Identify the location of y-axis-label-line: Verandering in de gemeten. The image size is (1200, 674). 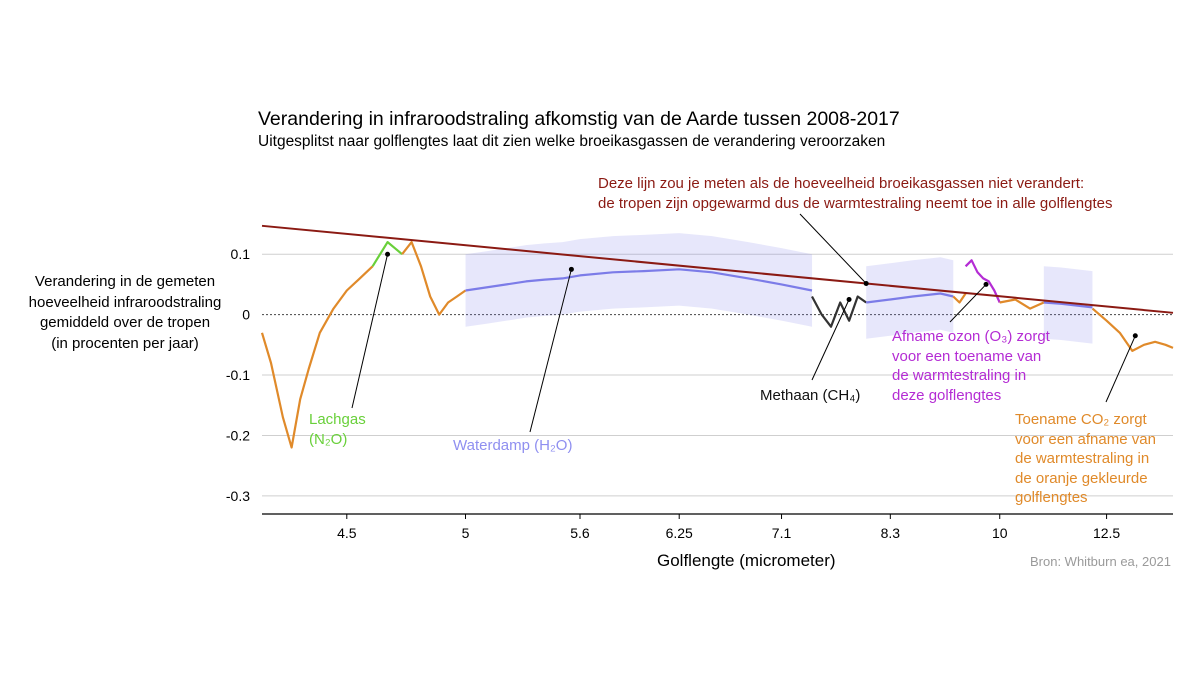
(125, 281).